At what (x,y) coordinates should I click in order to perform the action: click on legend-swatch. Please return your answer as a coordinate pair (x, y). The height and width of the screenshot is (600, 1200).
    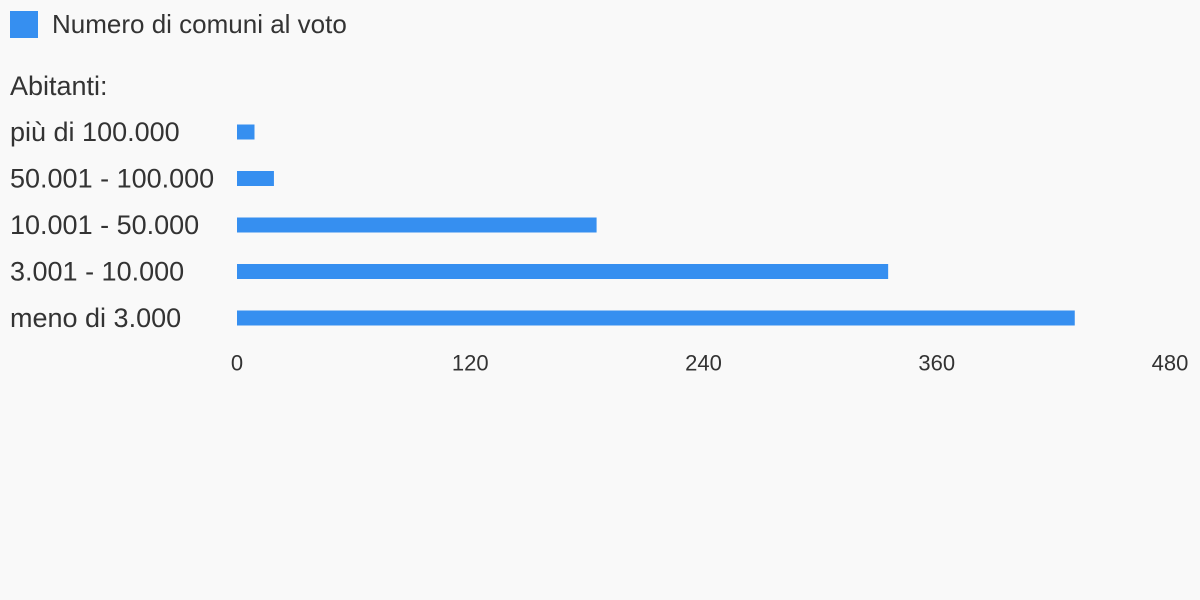
    Looking at the image, I should click on (24, 24).